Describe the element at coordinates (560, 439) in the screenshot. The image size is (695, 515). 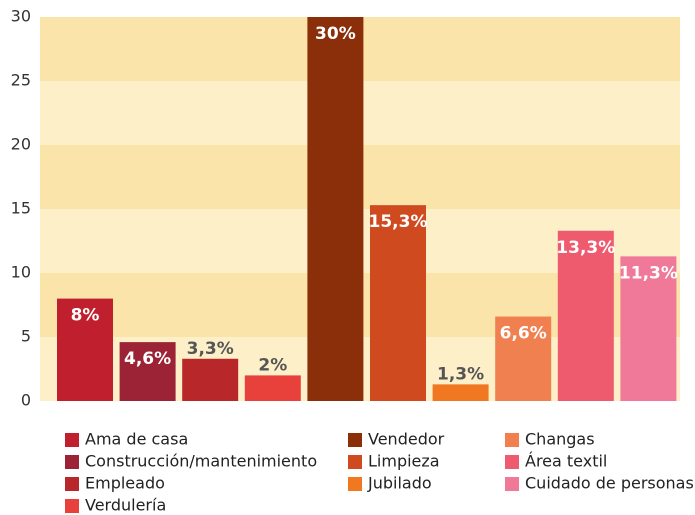
I see `legend-label: Changas` at that location.